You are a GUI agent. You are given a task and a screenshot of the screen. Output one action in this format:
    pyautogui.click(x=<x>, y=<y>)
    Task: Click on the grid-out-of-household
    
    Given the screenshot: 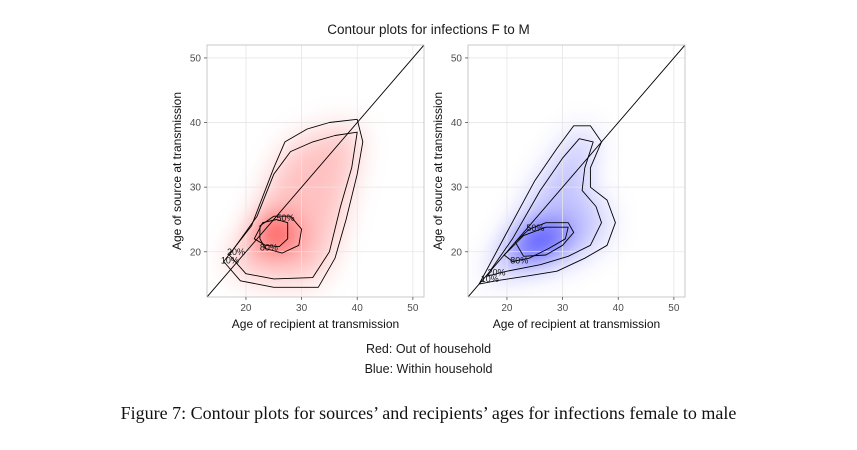 What is the action you would take?
    pyautogui.click(x=315, y=171)
    